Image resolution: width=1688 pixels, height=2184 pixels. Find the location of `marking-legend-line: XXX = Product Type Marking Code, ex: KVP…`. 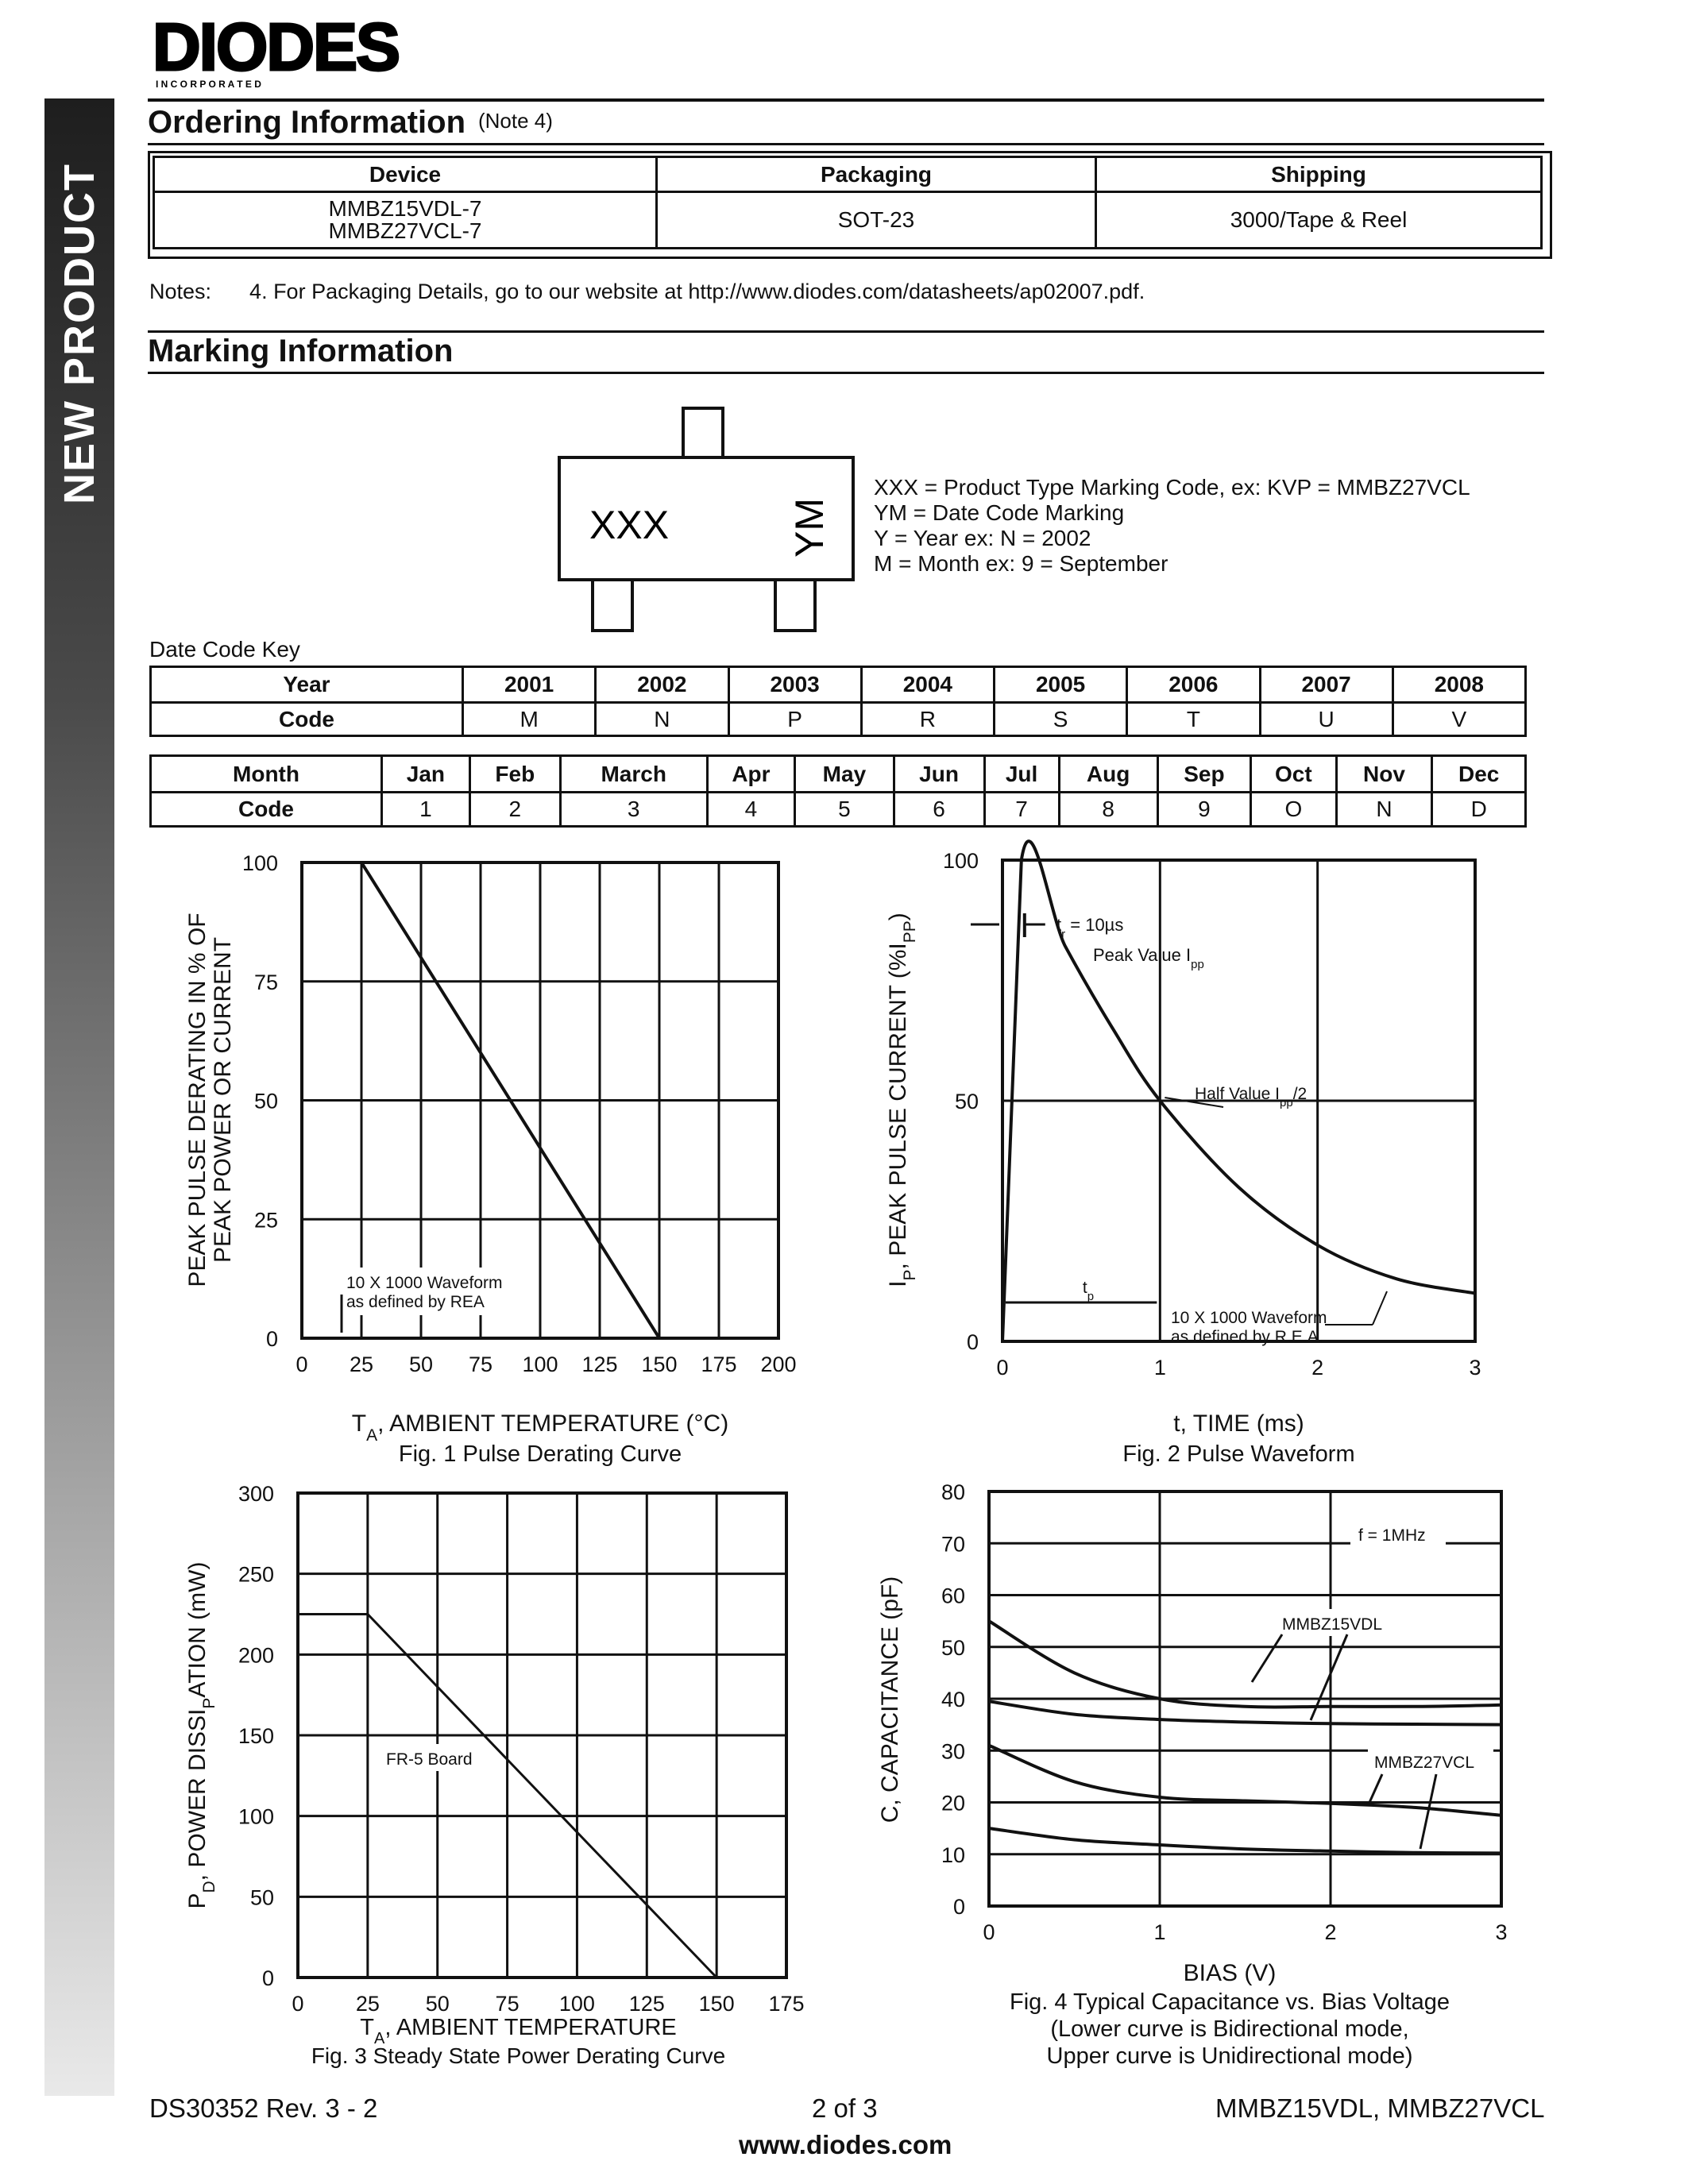

marking-legend-line: XXX = Product Type Marking Code, ex: KVP… is located at coordinates (1172, 487).